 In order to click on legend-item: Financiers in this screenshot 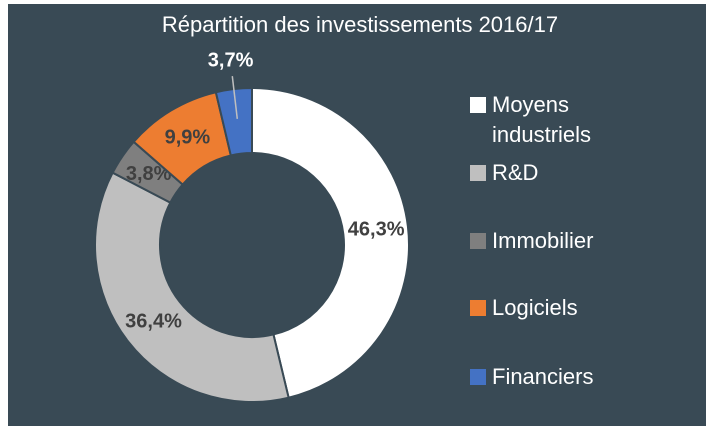, I will do `click(560, 377)`.